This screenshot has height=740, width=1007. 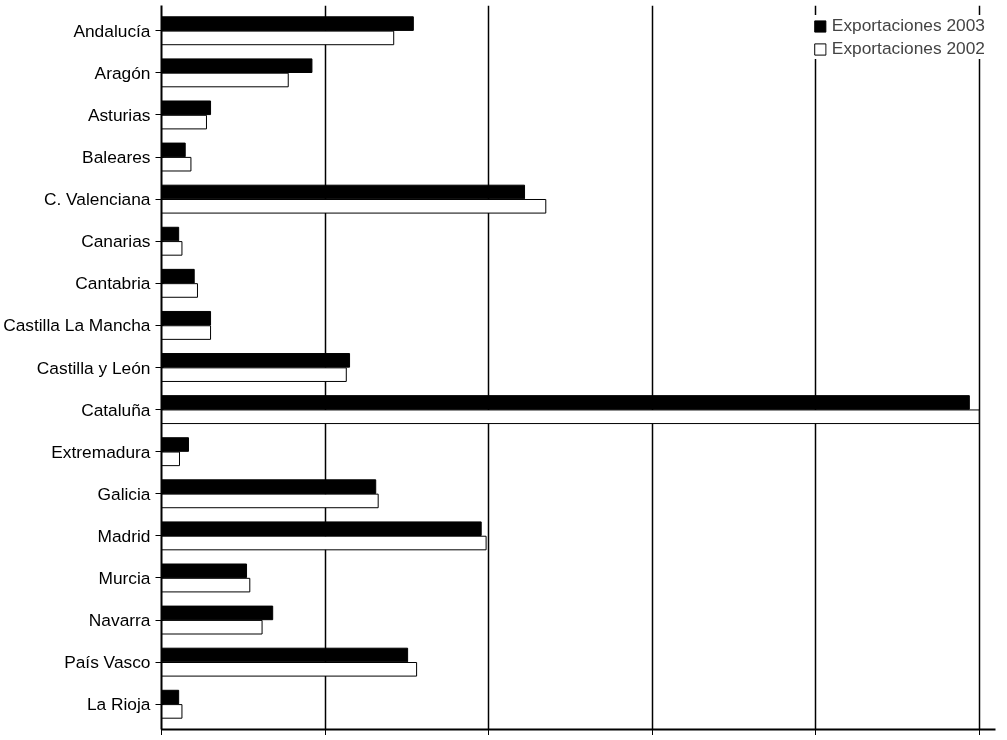 What do you see at coordinates (119, 620) in the screenshot?
I see `y-tick-label: Navarra` at bounding box center [119, 620].